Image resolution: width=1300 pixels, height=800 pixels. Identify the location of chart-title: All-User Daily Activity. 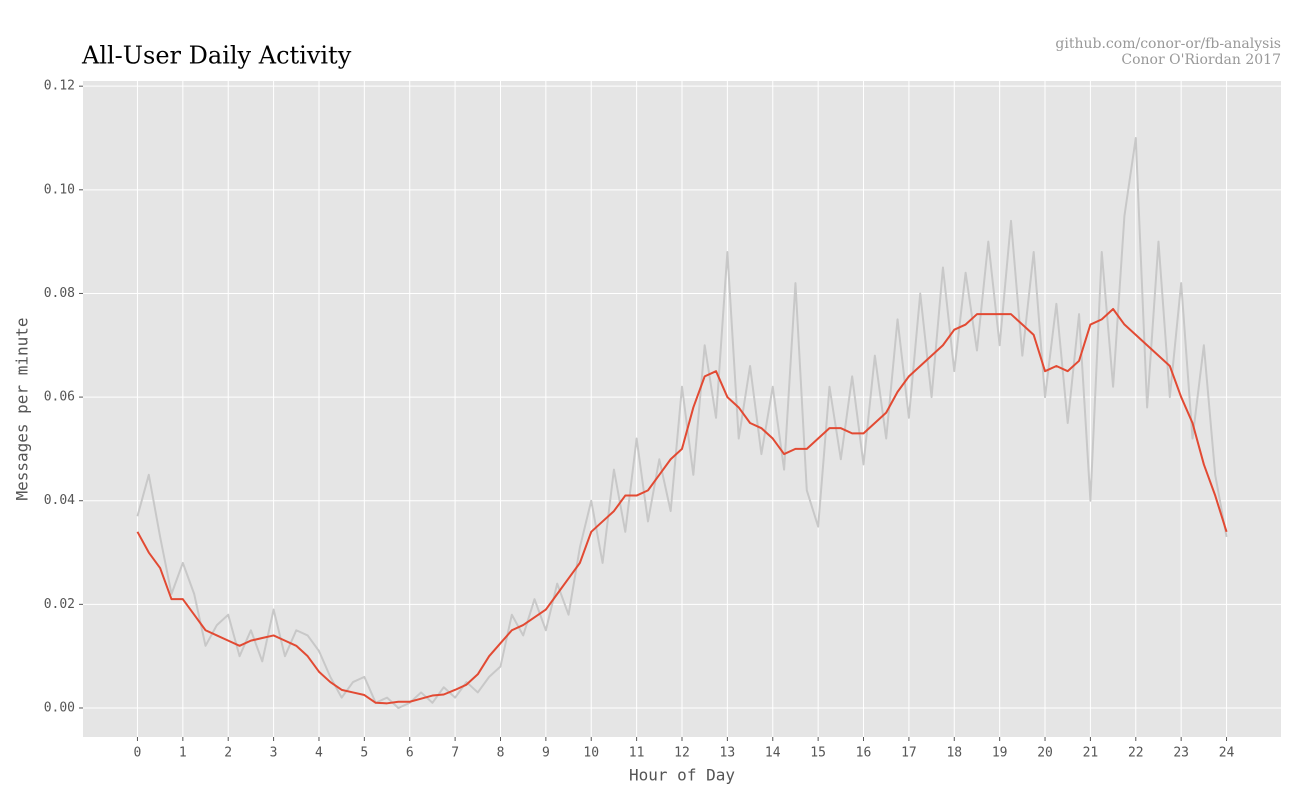
(216, 56).